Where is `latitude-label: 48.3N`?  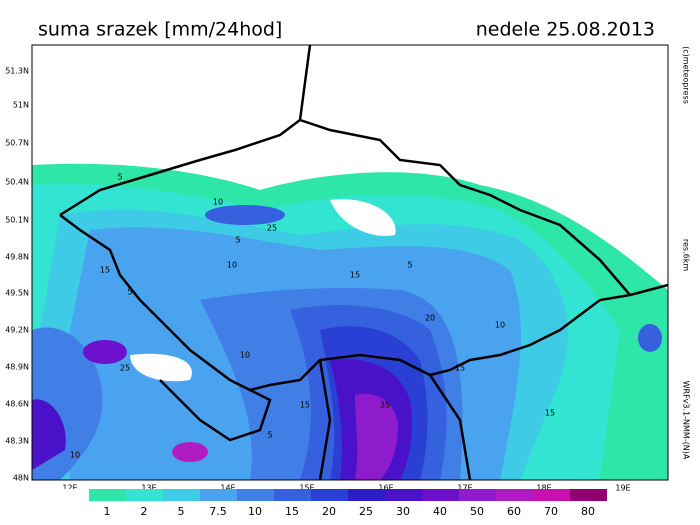 latitude-label: 48.3N is located at coordinates (17, 441).